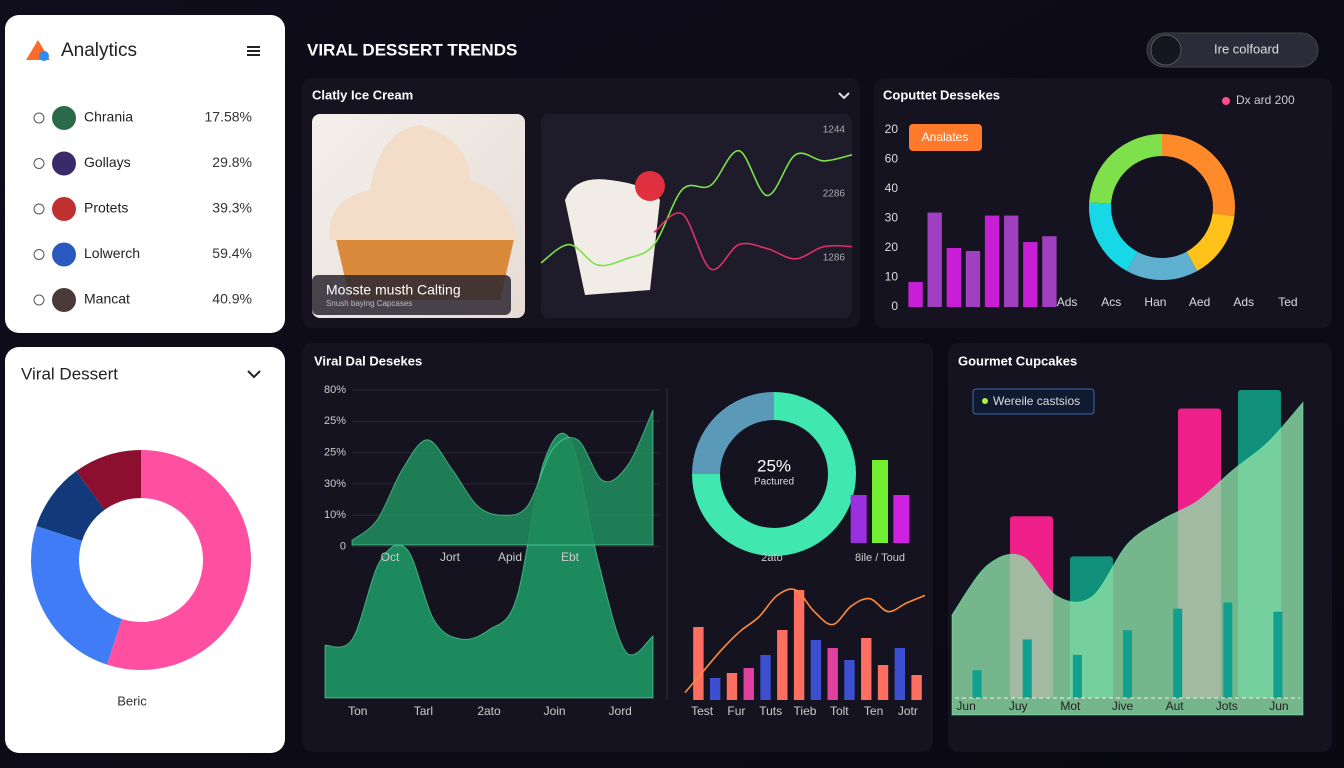 The height and width of the screenshot is (768, 1344). I want to click on label: 2286, so click(834, 194).